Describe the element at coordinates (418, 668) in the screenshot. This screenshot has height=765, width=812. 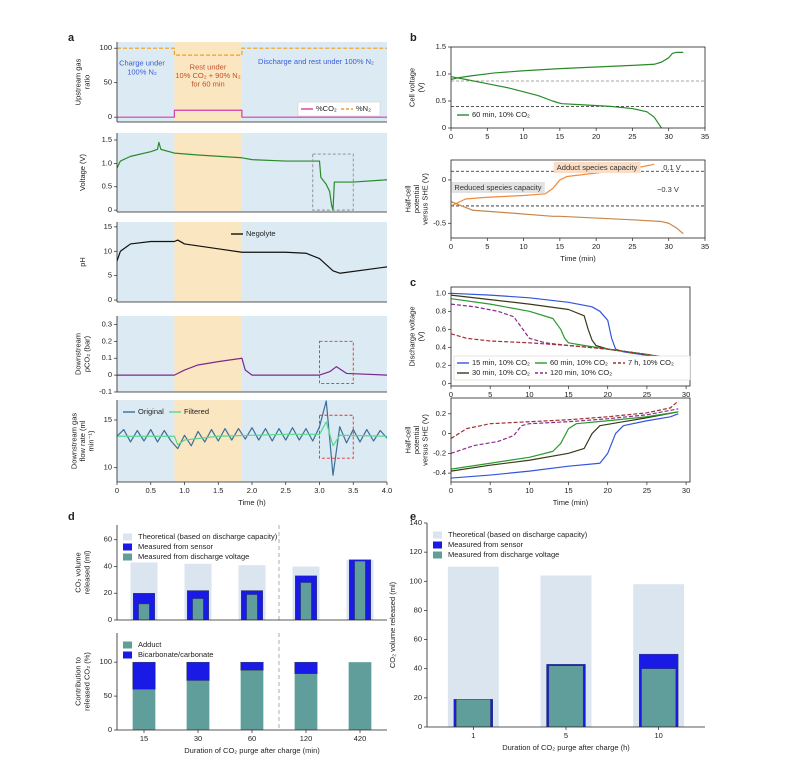
I see `y-tick-label: 40` at that location.